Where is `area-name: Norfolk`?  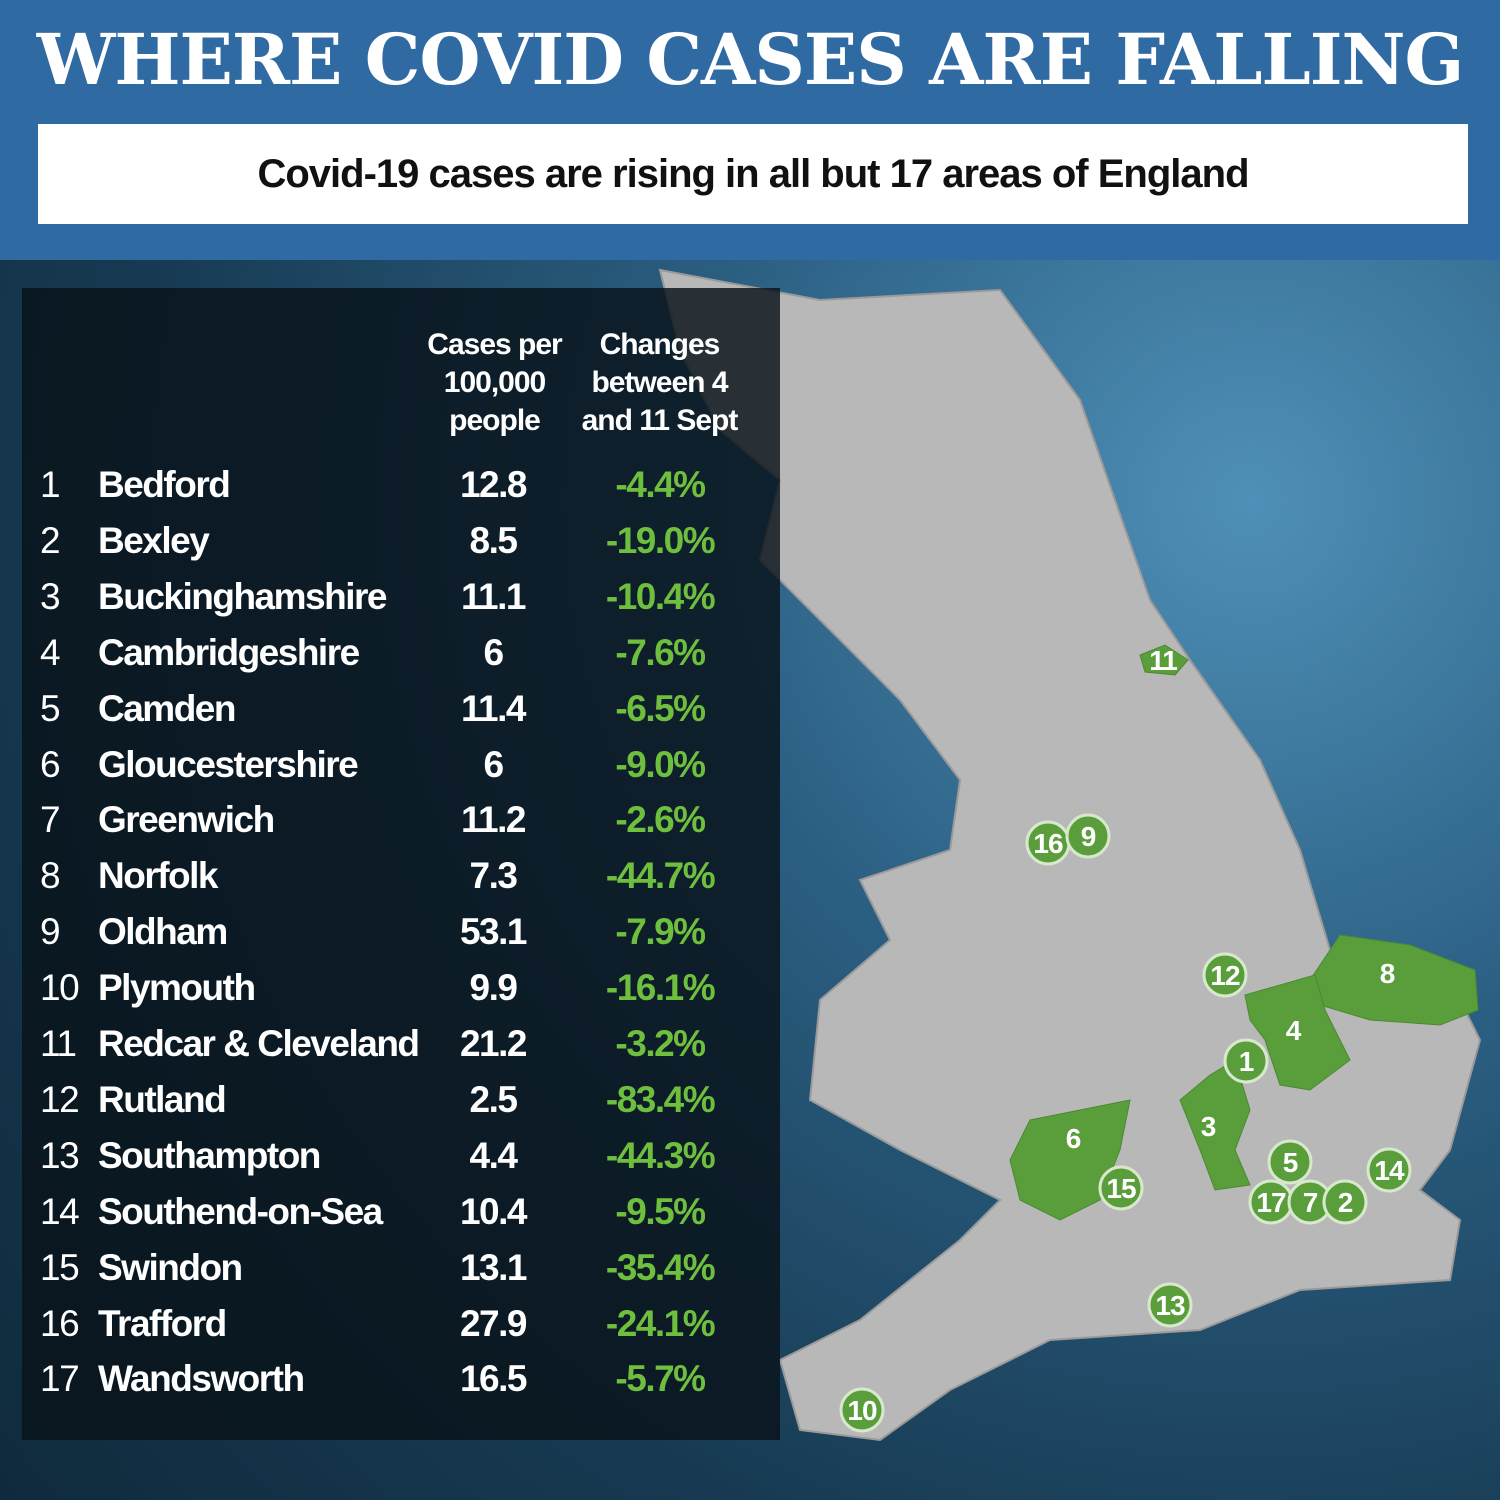
area-name: Norfolk is located at coordinates (158, 876).